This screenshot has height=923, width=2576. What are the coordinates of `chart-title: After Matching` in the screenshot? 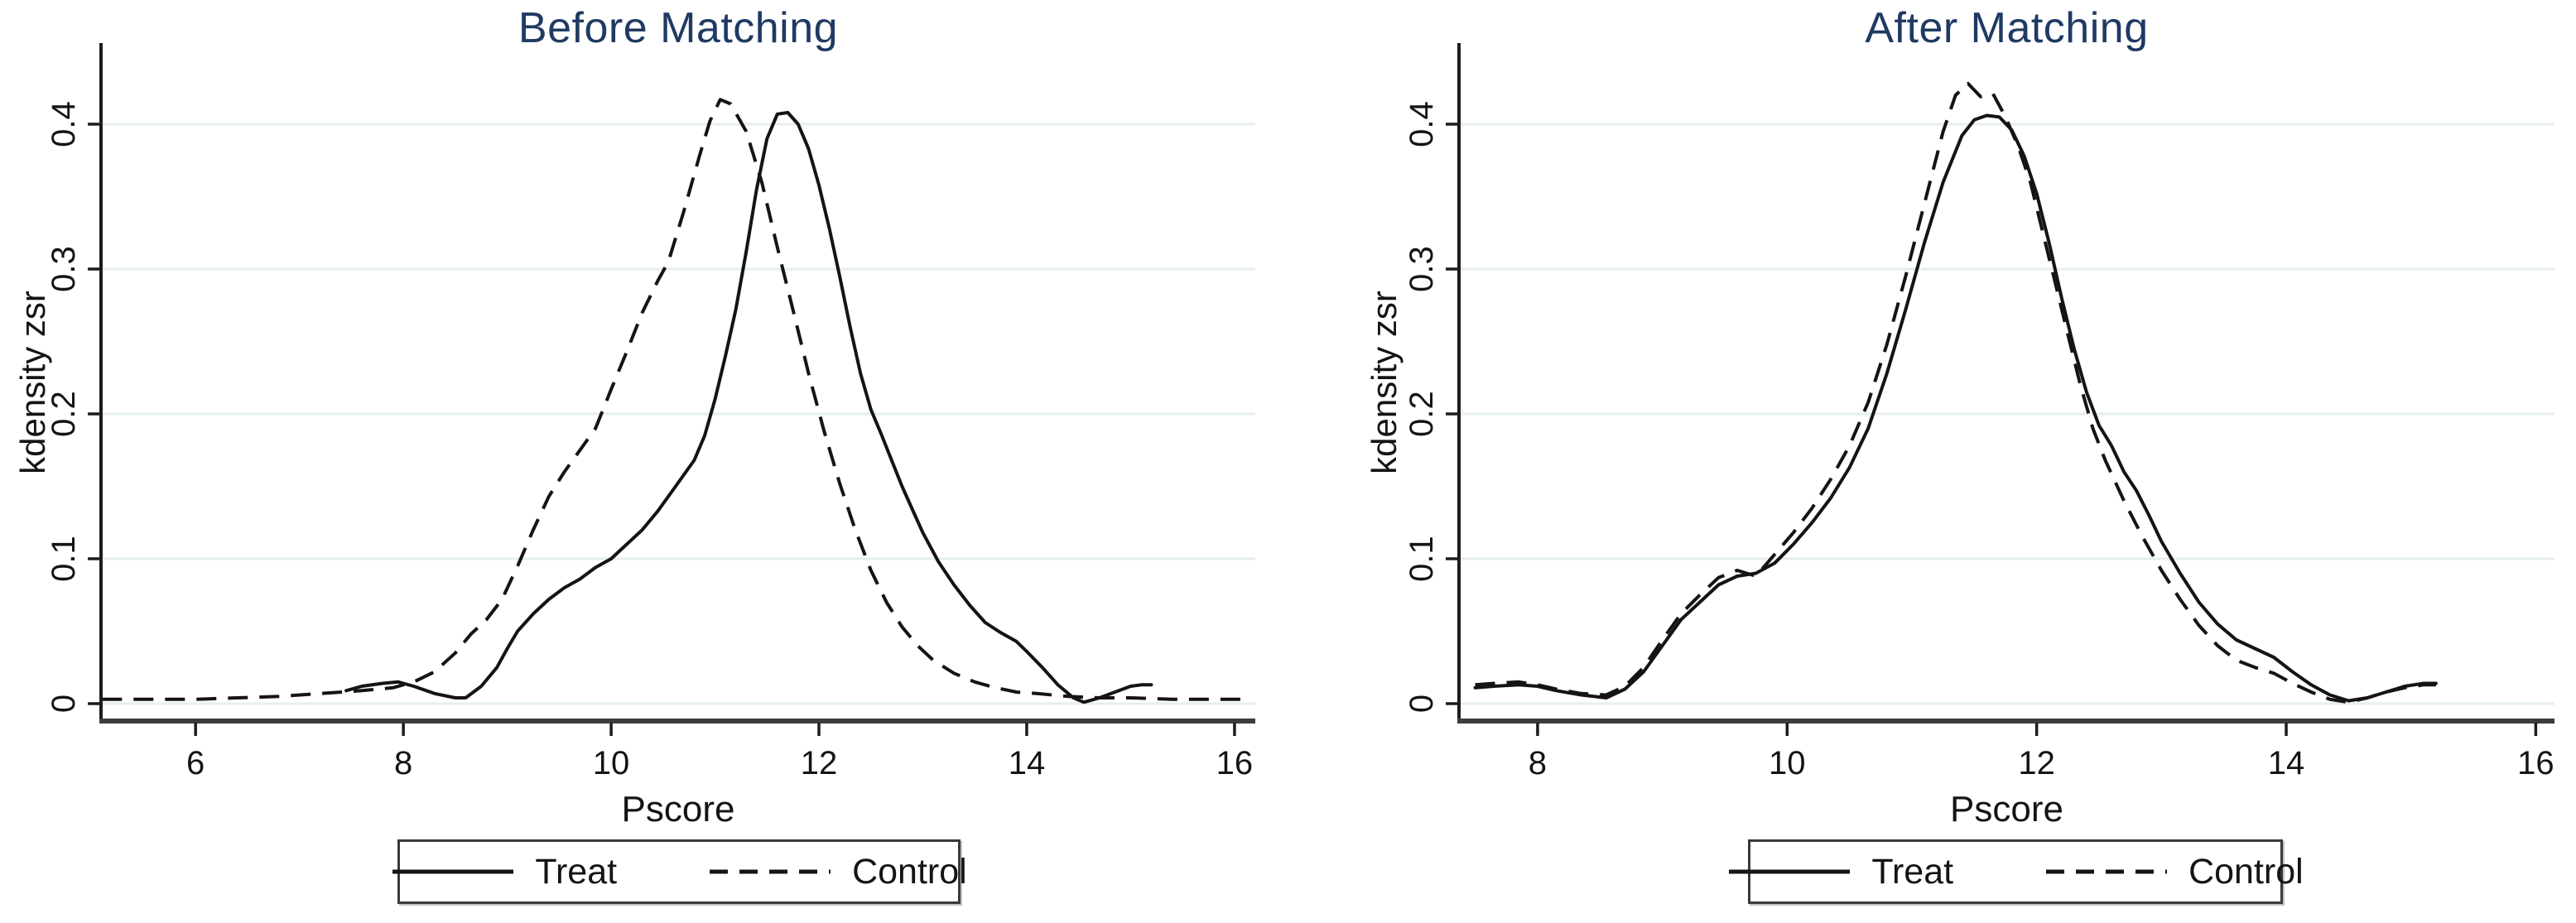 It's located at (2007, 28).